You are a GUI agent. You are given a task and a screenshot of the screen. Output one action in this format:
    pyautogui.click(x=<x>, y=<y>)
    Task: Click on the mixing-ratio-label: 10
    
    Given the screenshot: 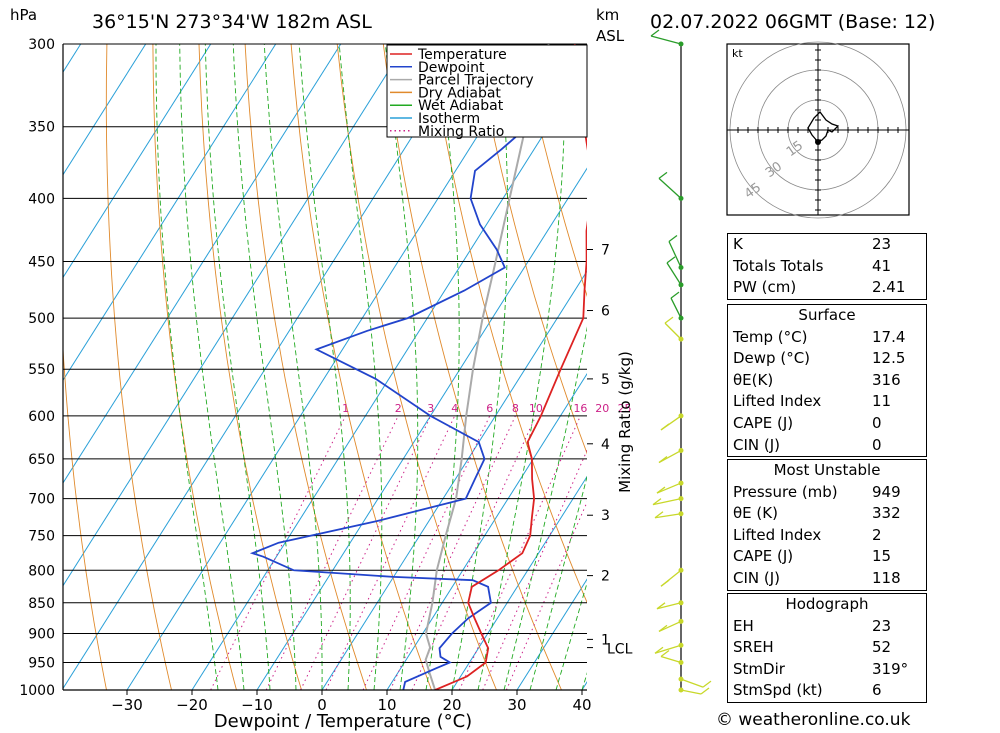 What is the action you would take?
    pyautogui.click(x=536, y=408)
    